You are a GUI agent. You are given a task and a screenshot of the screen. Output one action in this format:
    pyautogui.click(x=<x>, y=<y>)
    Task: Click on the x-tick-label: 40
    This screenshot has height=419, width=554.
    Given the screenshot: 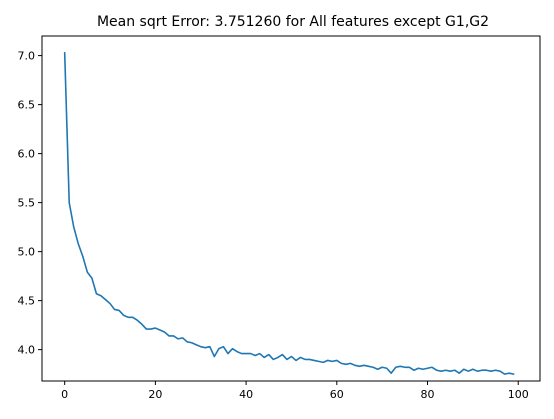 What is the action you would take?
    pyautogui.click(x=246, y=394)
    